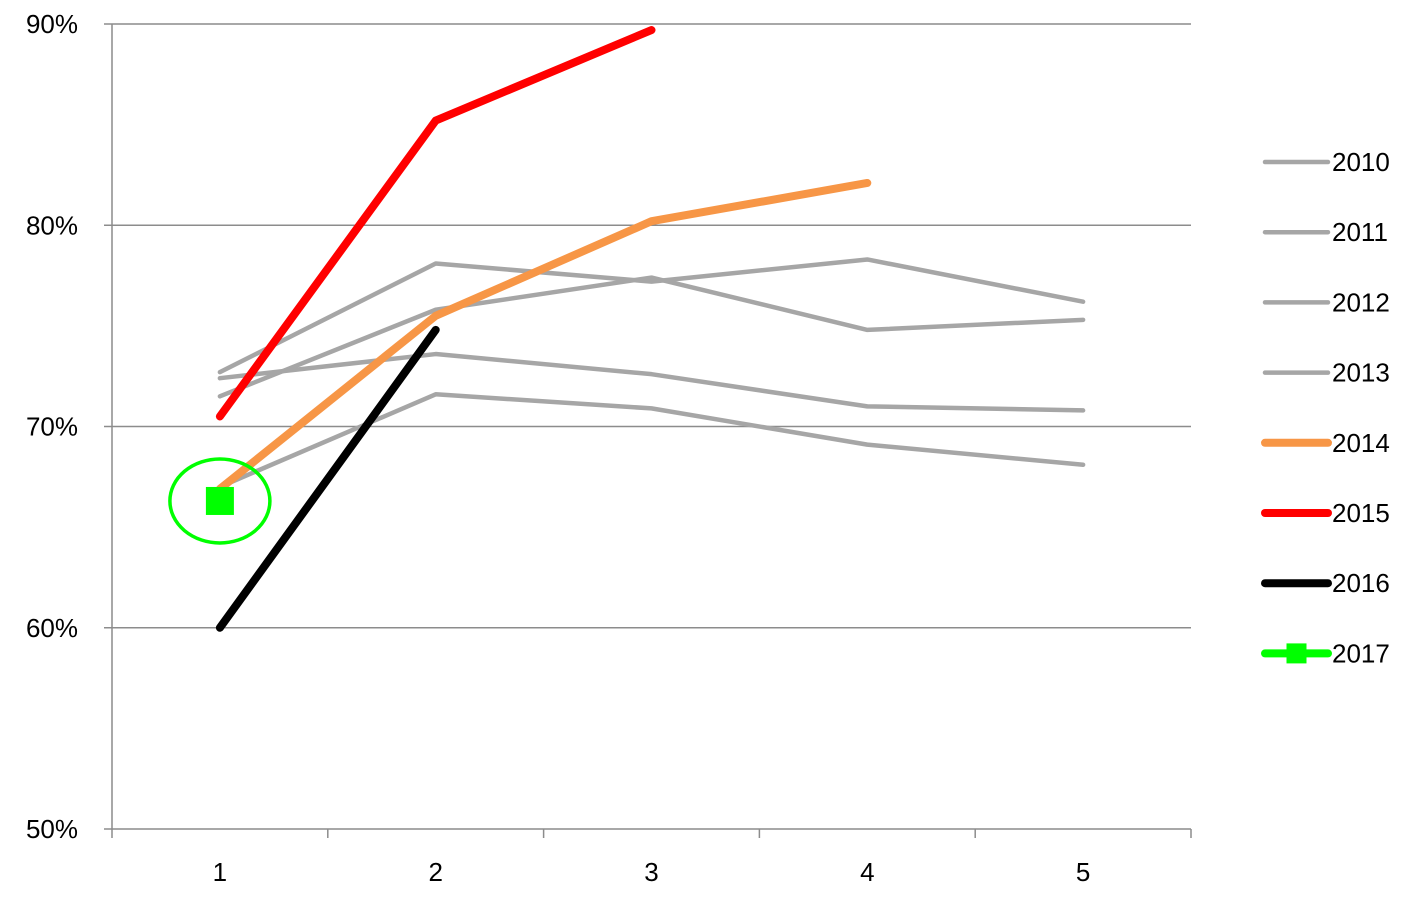 Image resolution: width=1410 pixels, height=898 pixels. I want to click on legend-label: 2013, so click(1361, 373).